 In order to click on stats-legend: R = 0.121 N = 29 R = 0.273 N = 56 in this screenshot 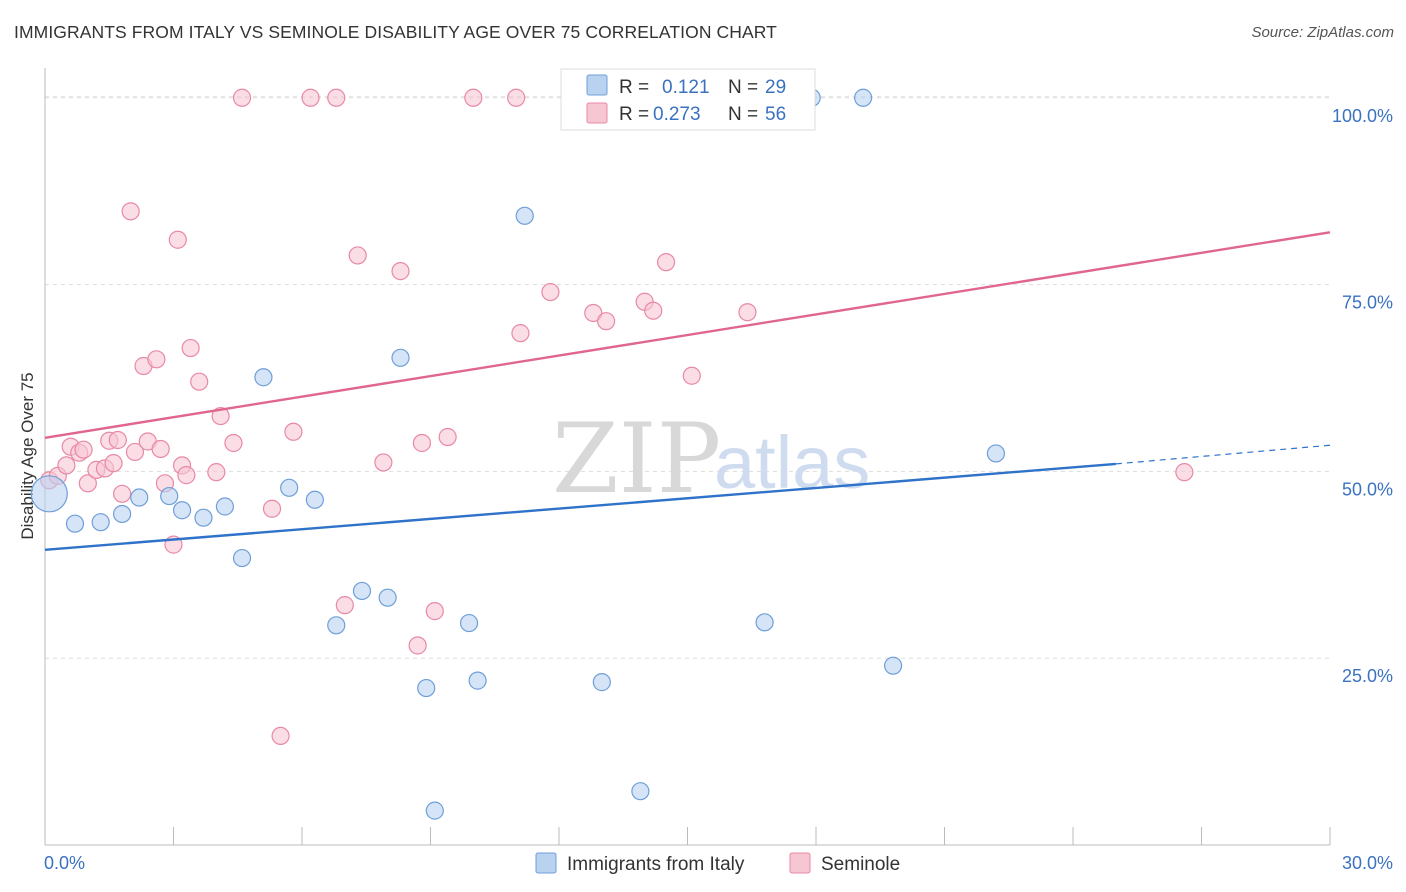, I will do `click(688, 99)`.